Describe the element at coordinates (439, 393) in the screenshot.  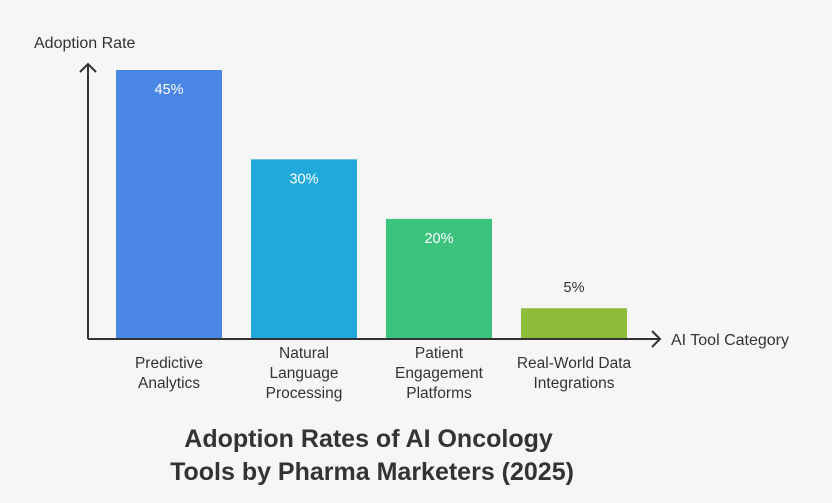
I see `category-label-line: Platforms` at that location.